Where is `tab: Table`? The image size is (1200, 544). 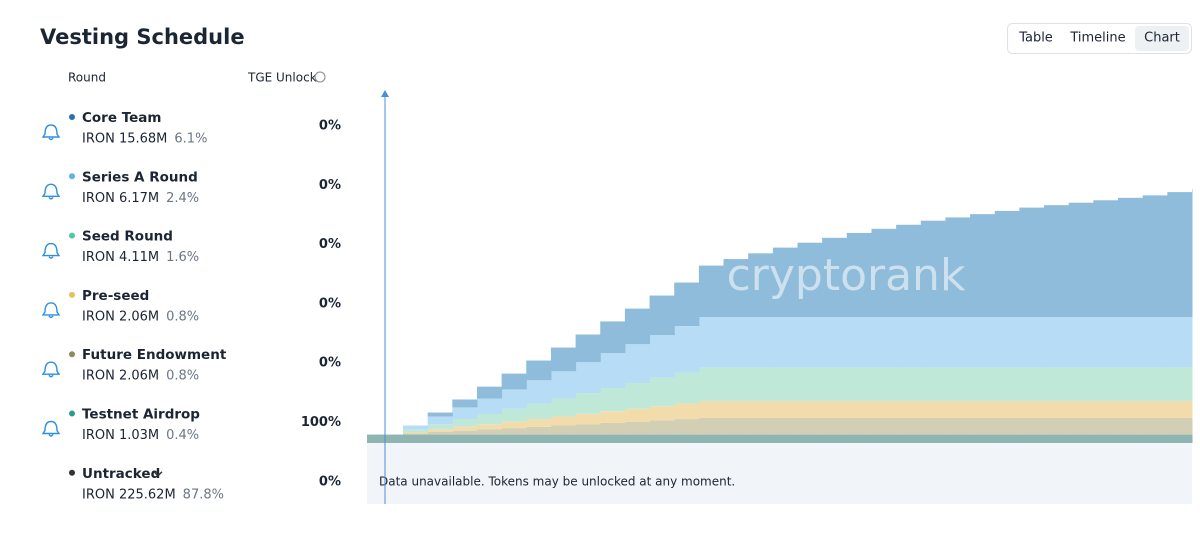
tab: Table is located at coordinates (1035, 38).